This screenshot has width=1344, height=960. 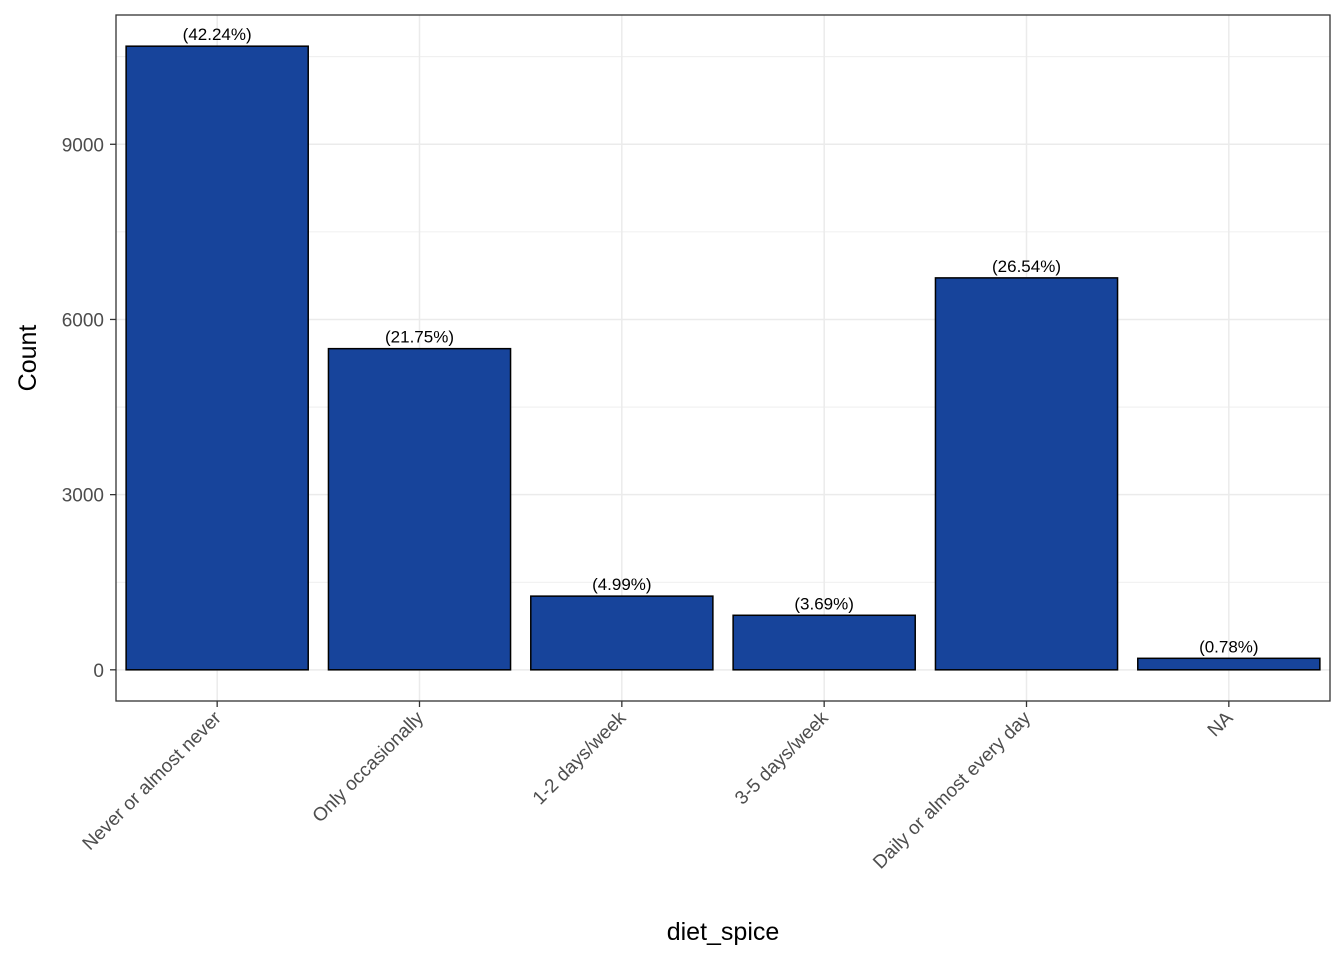 I want to click on y-axis-title: Count, so click(x=28, y=358).